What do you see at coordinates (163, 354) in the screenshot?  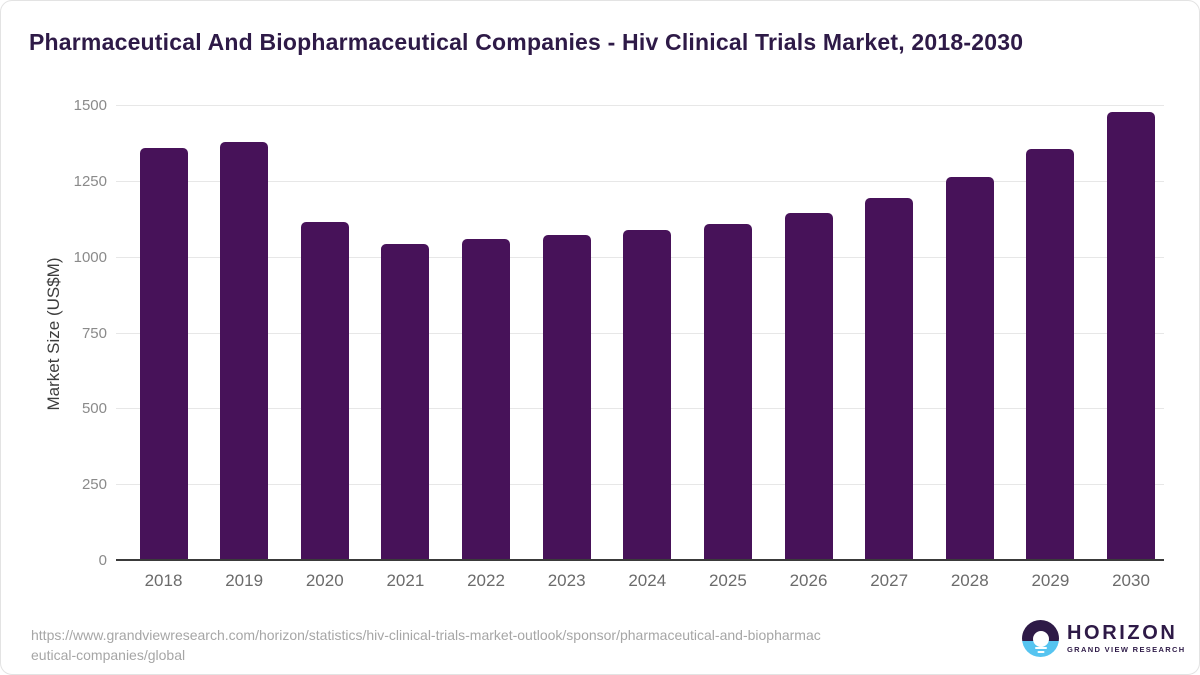 I see `bar-2018` at bounding box center [163, 354].